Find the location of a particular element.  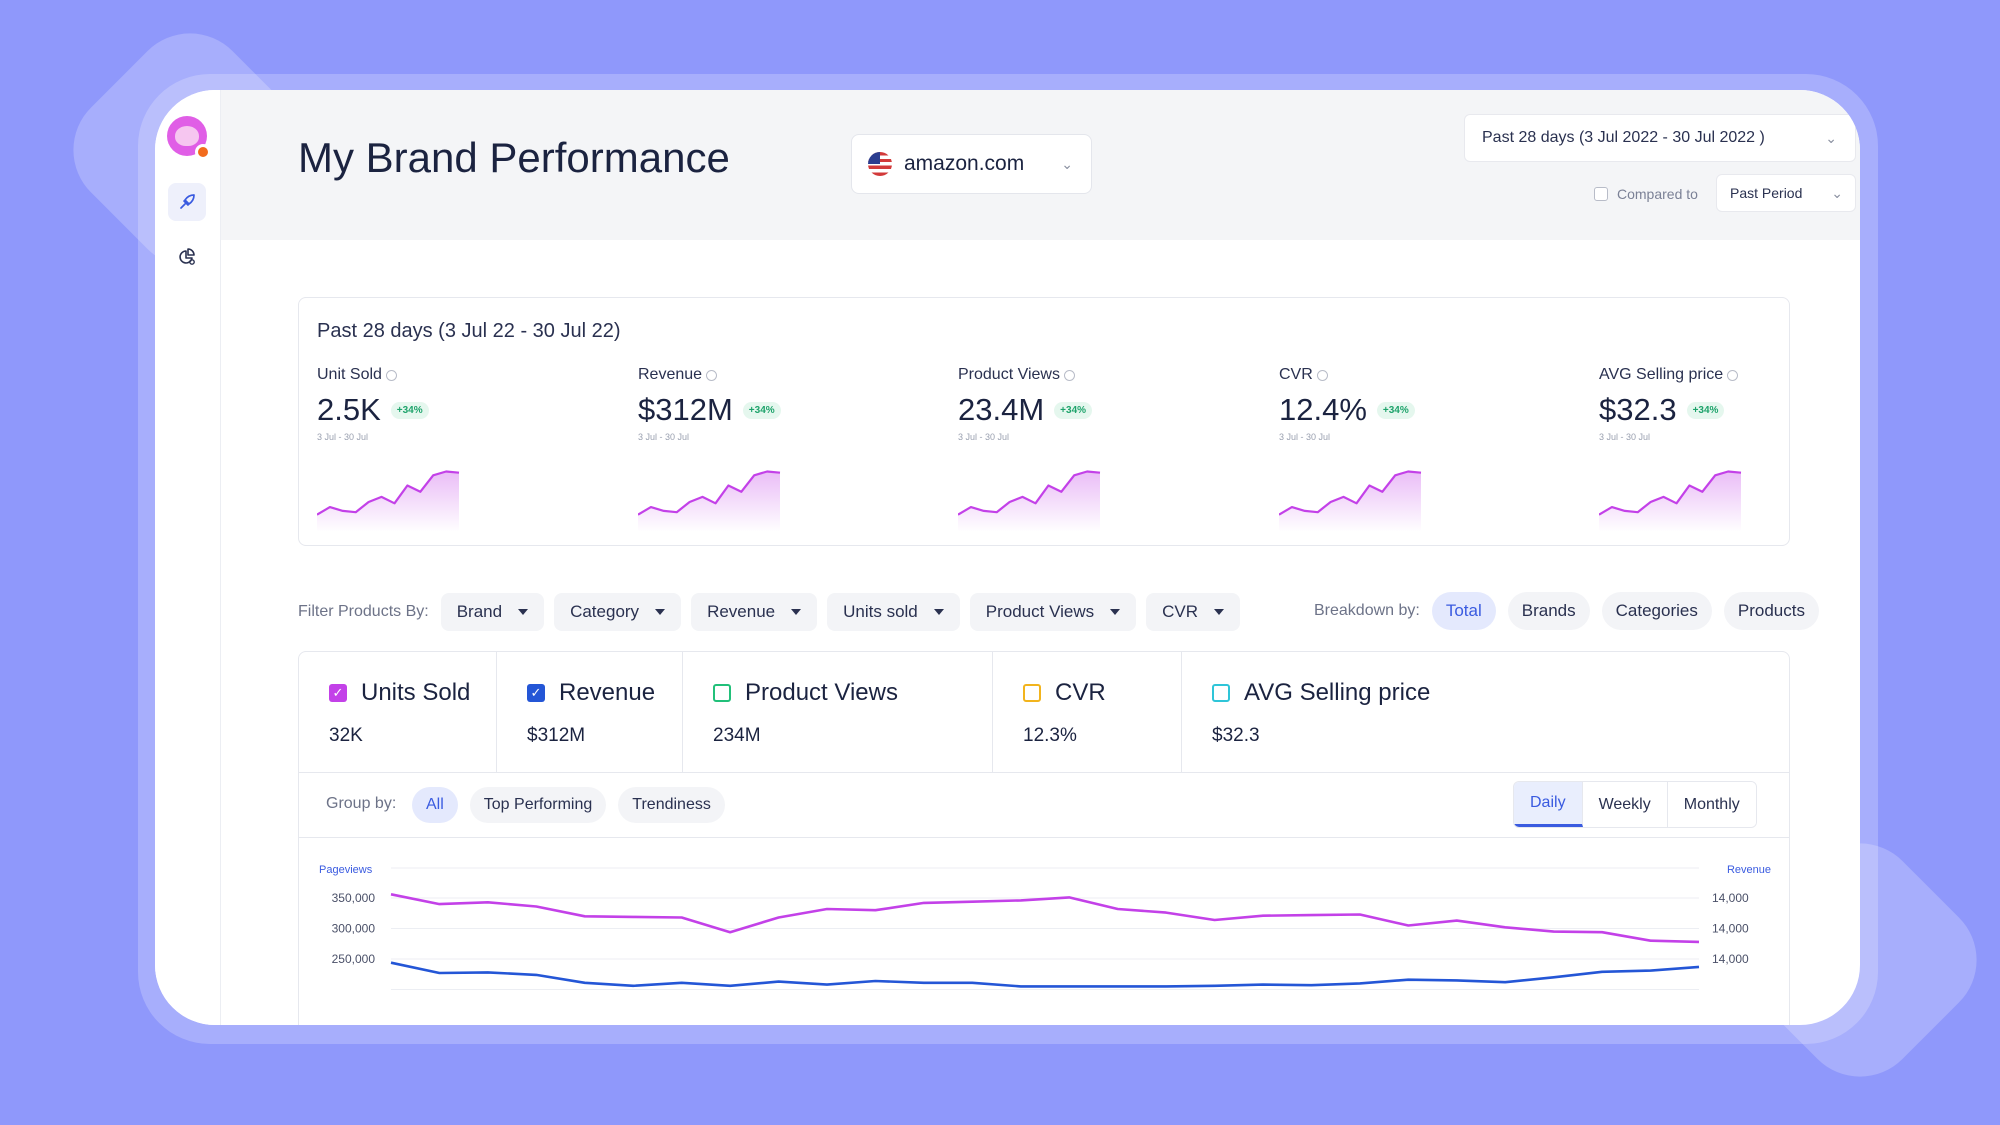

metric-name: Product Views is located at coordinates (852, 693).